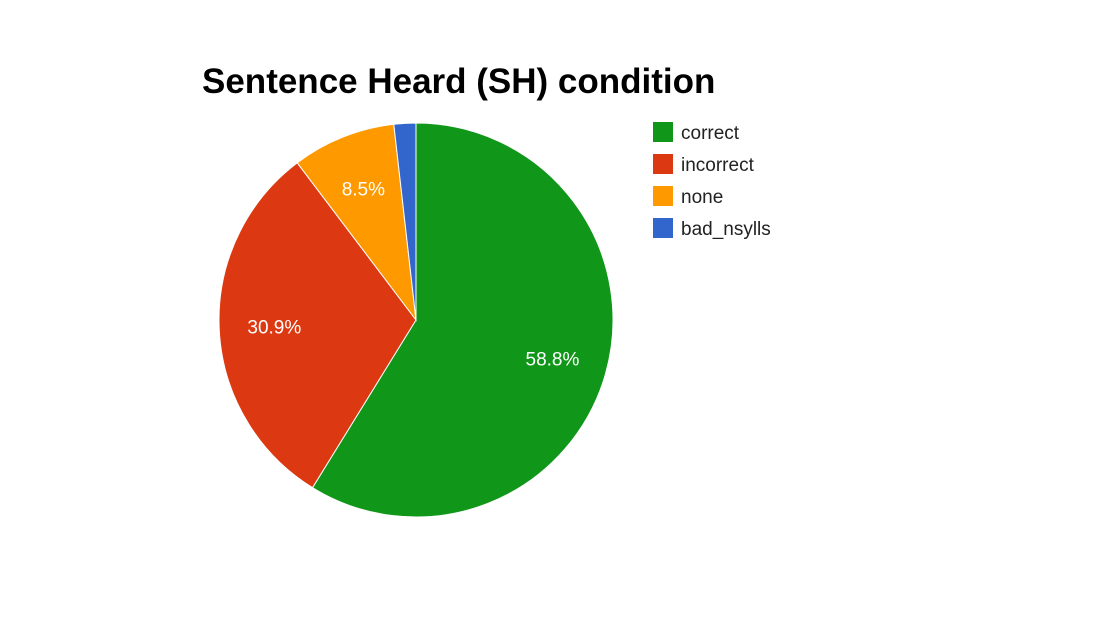 The height and width of the screenshot is (639, 1094). I want to click on legend-label-correct: correct, so click(710, 133).